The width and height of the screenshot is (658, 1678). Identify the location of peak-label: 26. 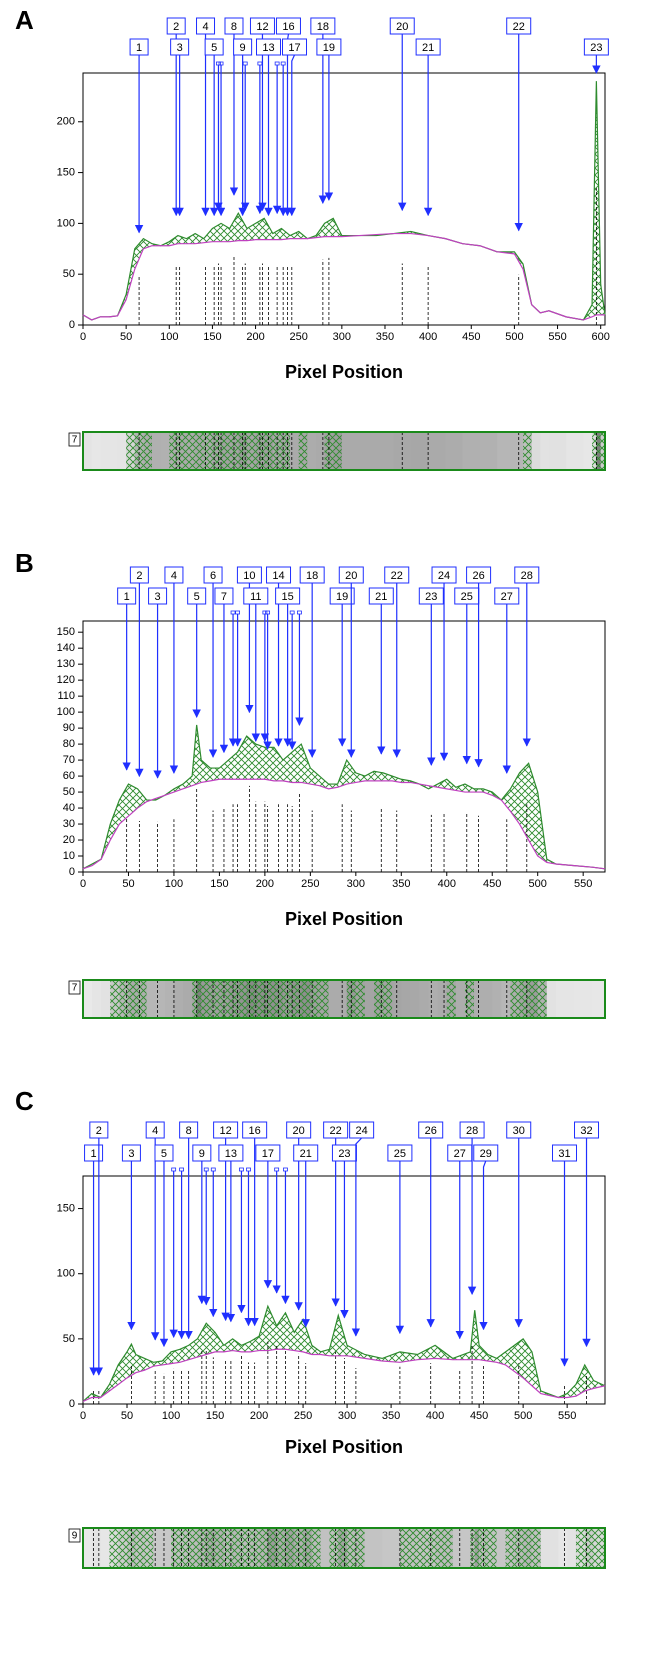
(478, 576).